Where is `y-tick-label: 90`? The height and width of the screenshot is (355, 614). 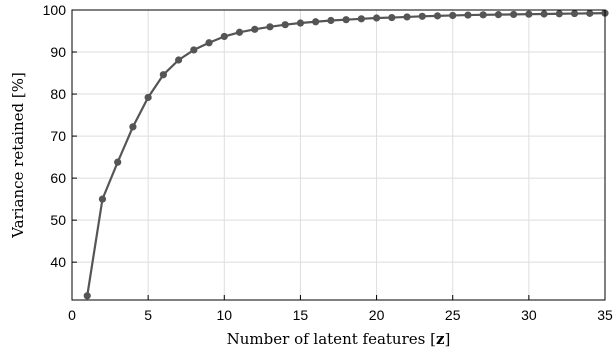 y-tick-label: 90 is located at coordinates (58, 52).